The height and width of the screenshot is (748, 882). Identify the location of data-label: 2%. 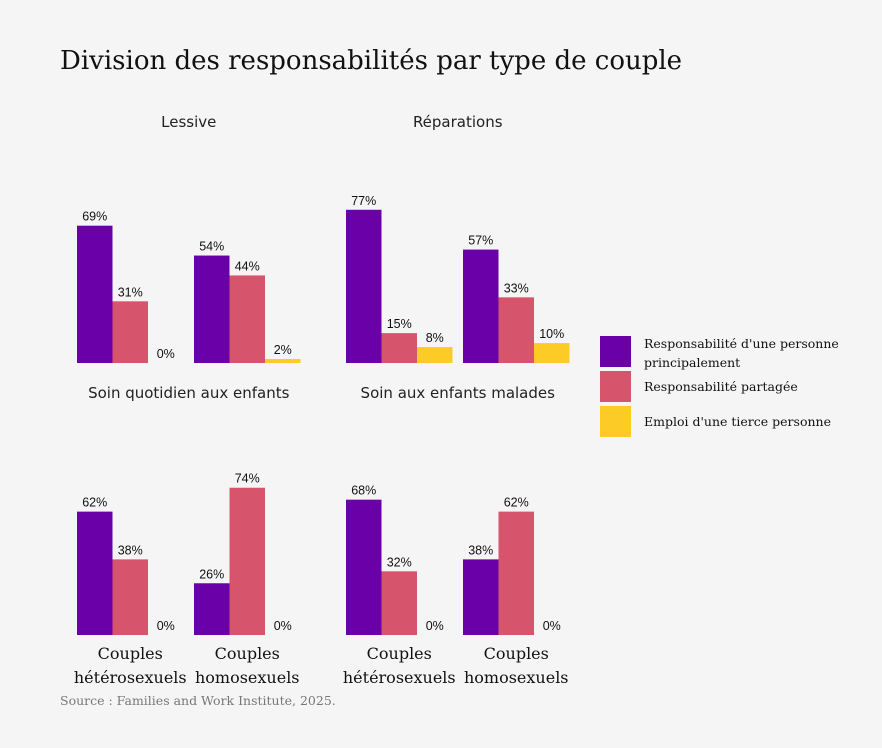
(283, 350).